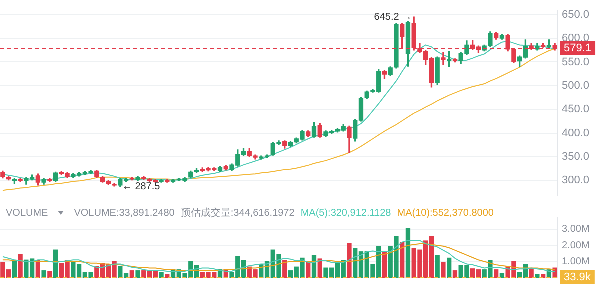  What do you see at coordinates (576, 246) in the screenshot?
I see `y-tick-label: 2.00M` at bounding box center [576, 246].